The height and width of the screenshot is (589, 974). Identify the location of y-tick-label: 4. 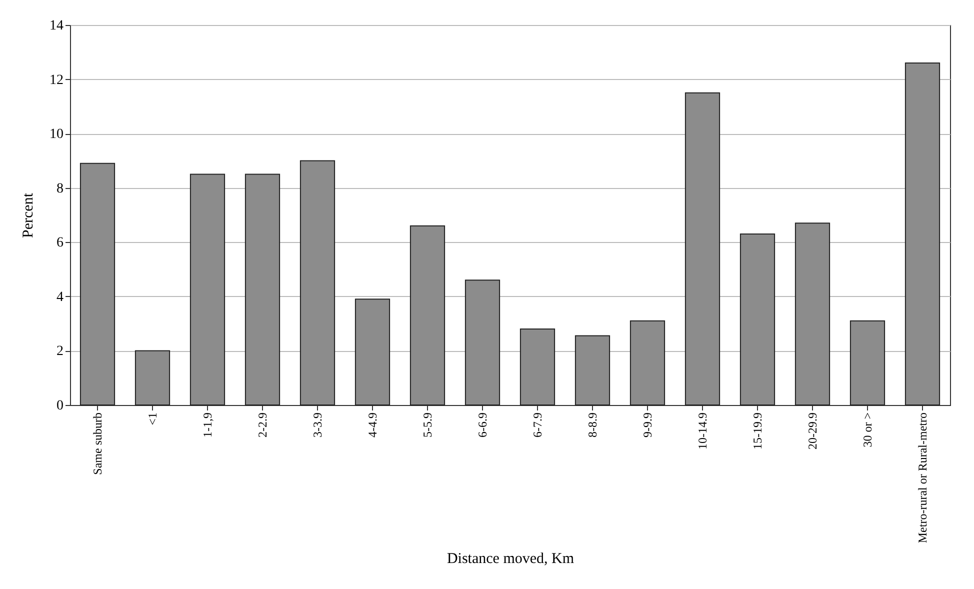
(60, 297).